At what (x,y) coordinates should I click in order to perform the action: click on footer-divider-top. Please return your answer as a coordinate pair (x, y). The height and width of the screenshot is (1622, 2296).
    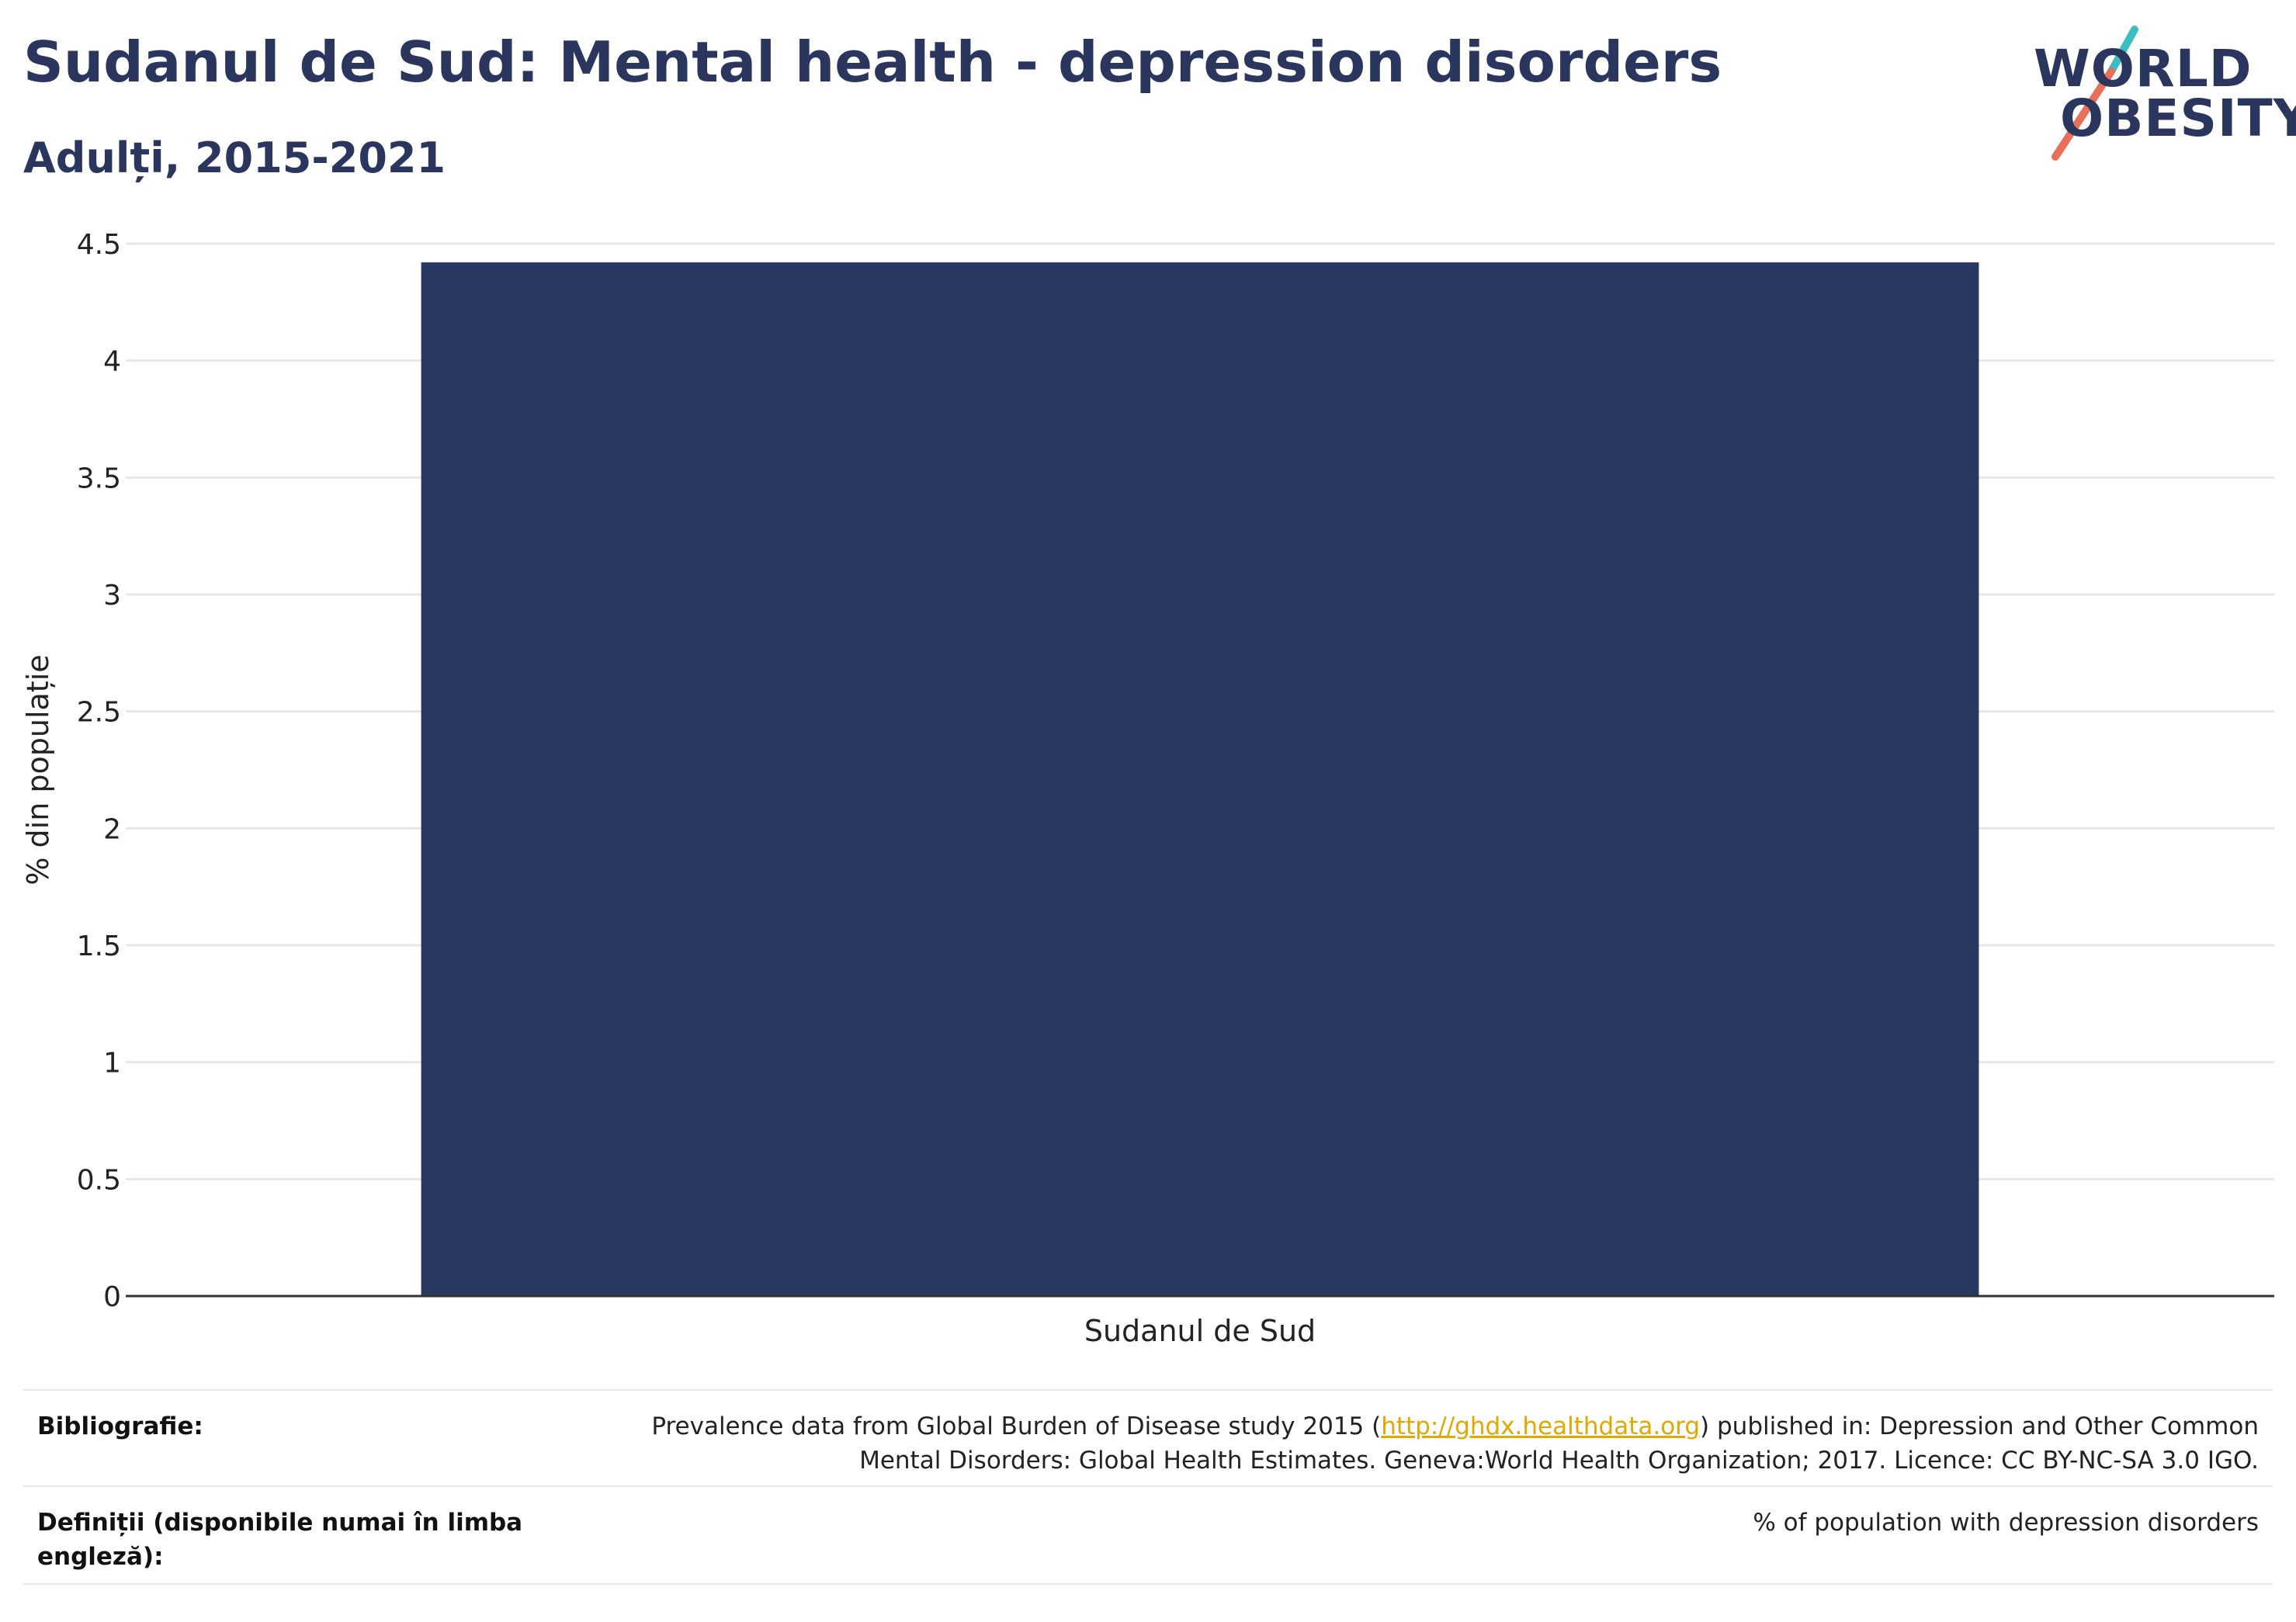
    Looking at the image, I should click on (1148, 1390).